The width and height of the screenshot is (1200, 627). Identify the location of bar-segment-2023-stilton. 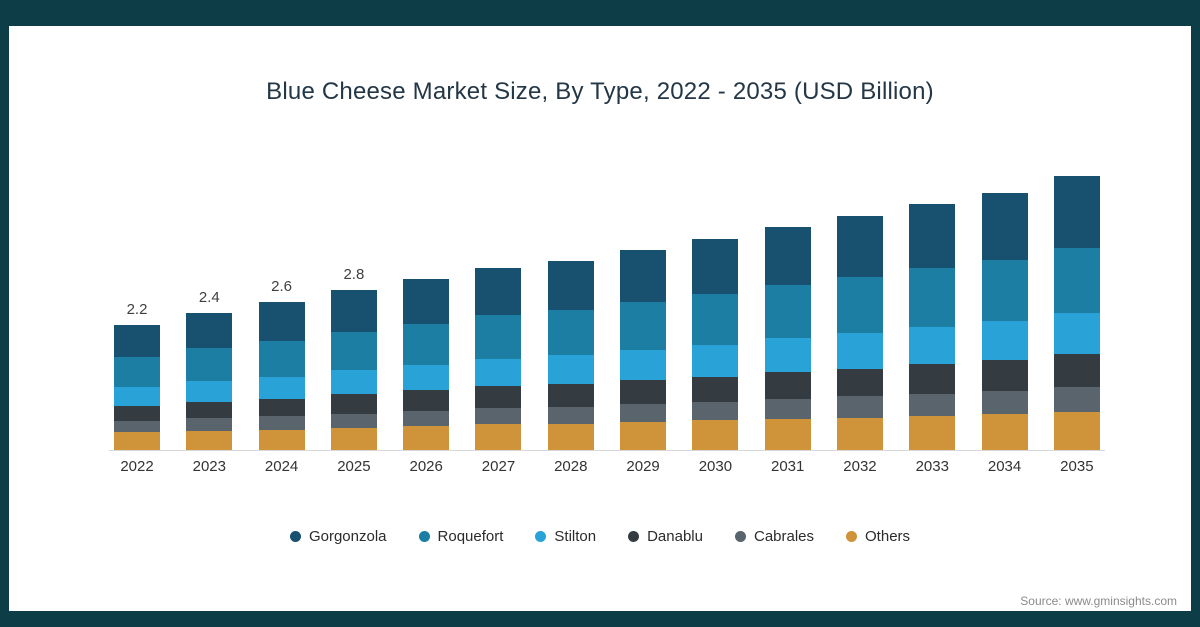
(209, 391).